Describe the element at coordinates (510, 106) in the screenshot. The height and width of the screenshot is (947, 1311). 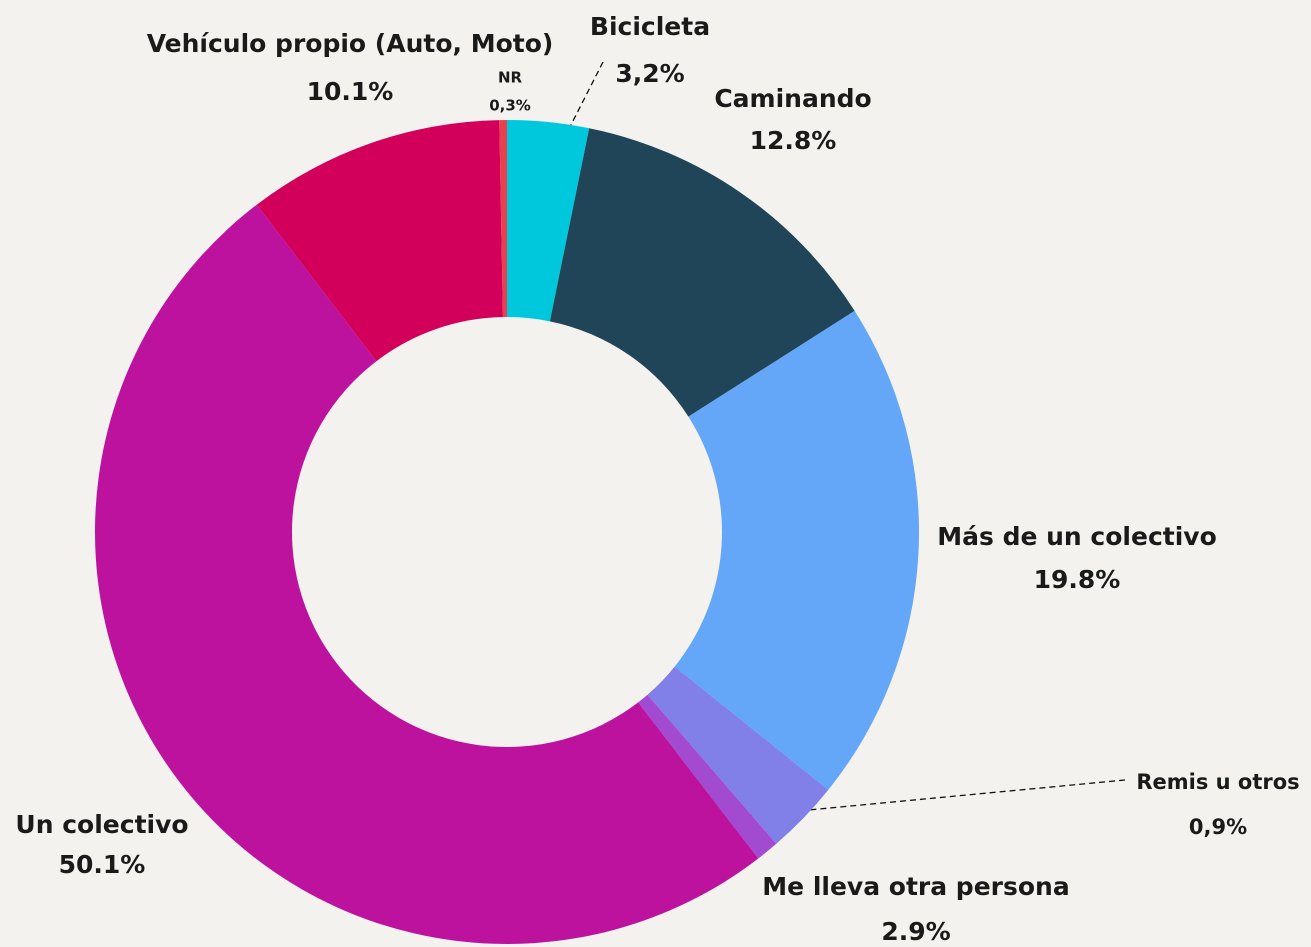
I see `value-label: 0,3%` at that location.